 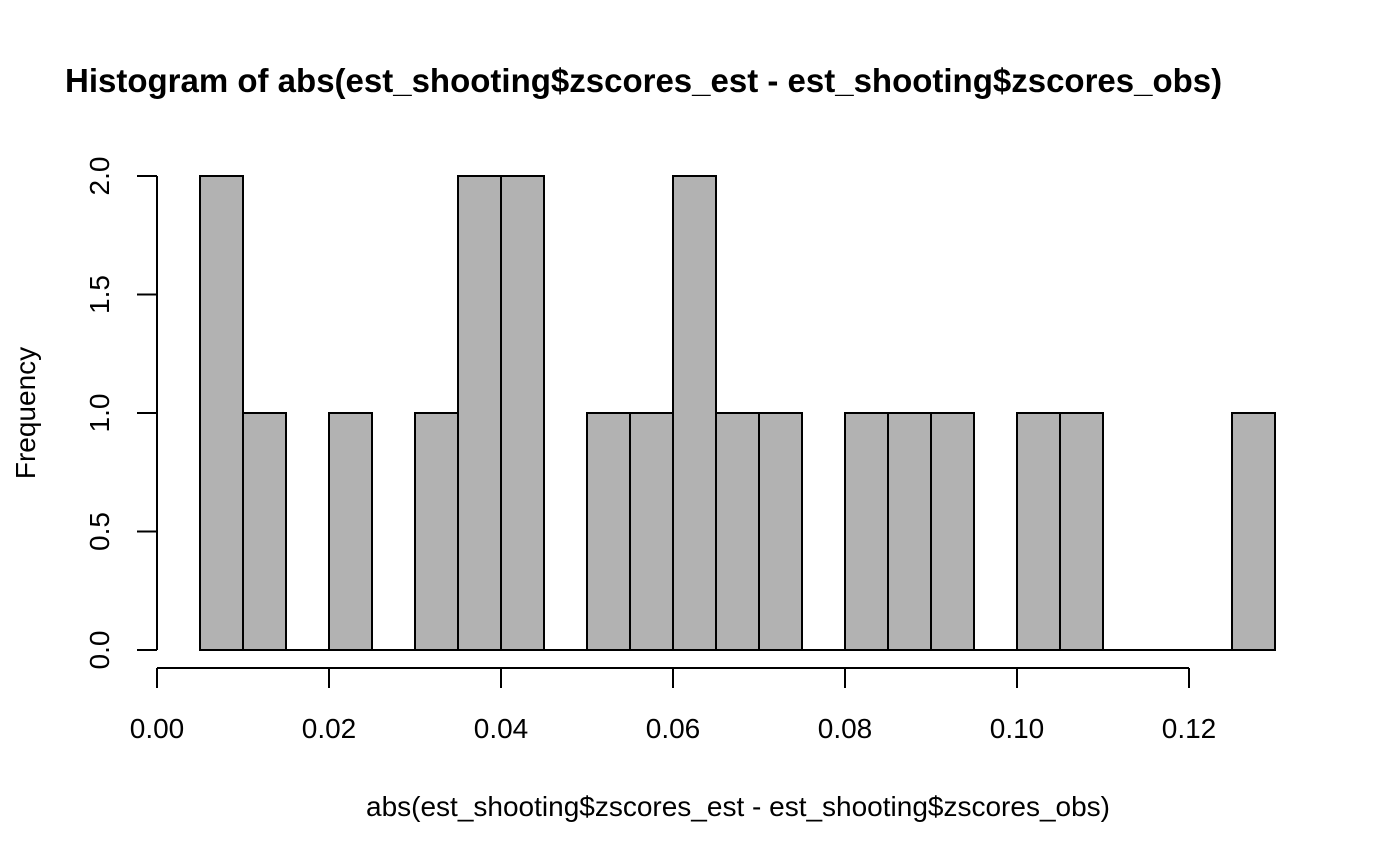 What do you see at coordinates (1017, 728) in the screenshot?
I see `x-tick-label: 0.10` at bounding box center [1017, 728].